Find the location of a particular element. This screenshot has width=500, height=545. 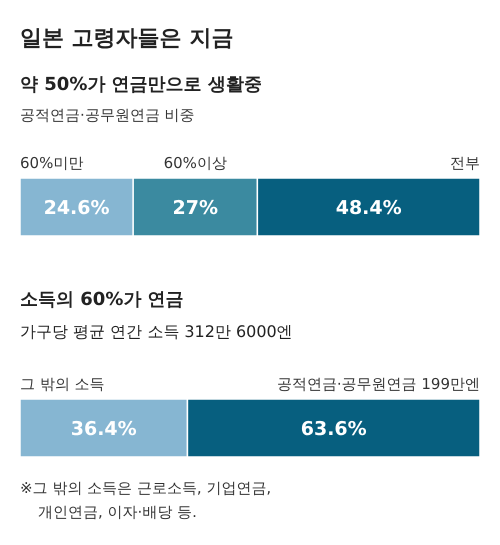

series-label: 60%이상 is located at coordinates (195, 163).